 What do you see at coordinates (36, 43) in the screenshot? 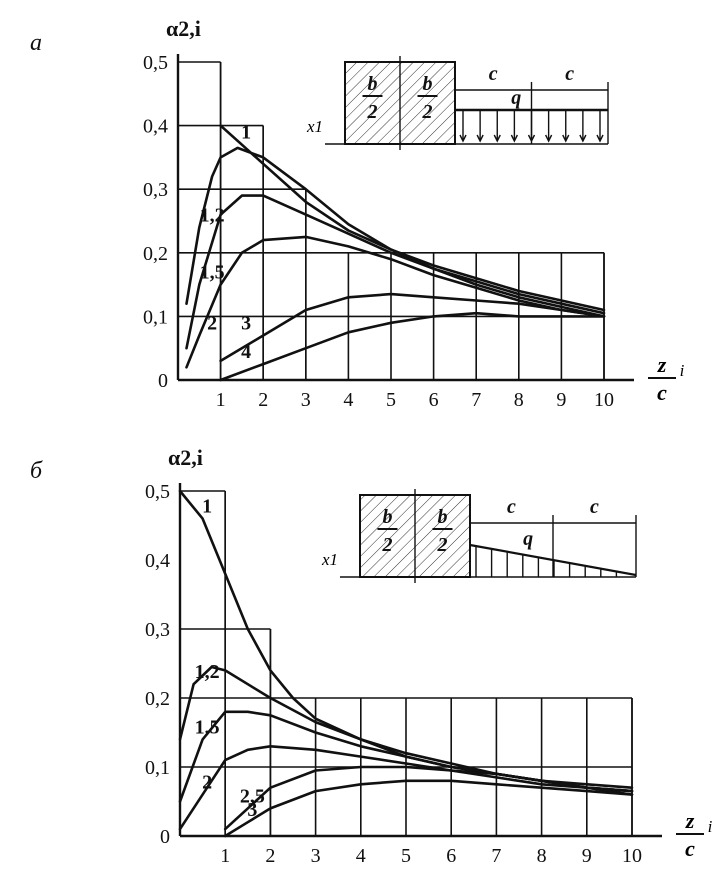
I see `panel-label: а` at bounding box center [36, 43].